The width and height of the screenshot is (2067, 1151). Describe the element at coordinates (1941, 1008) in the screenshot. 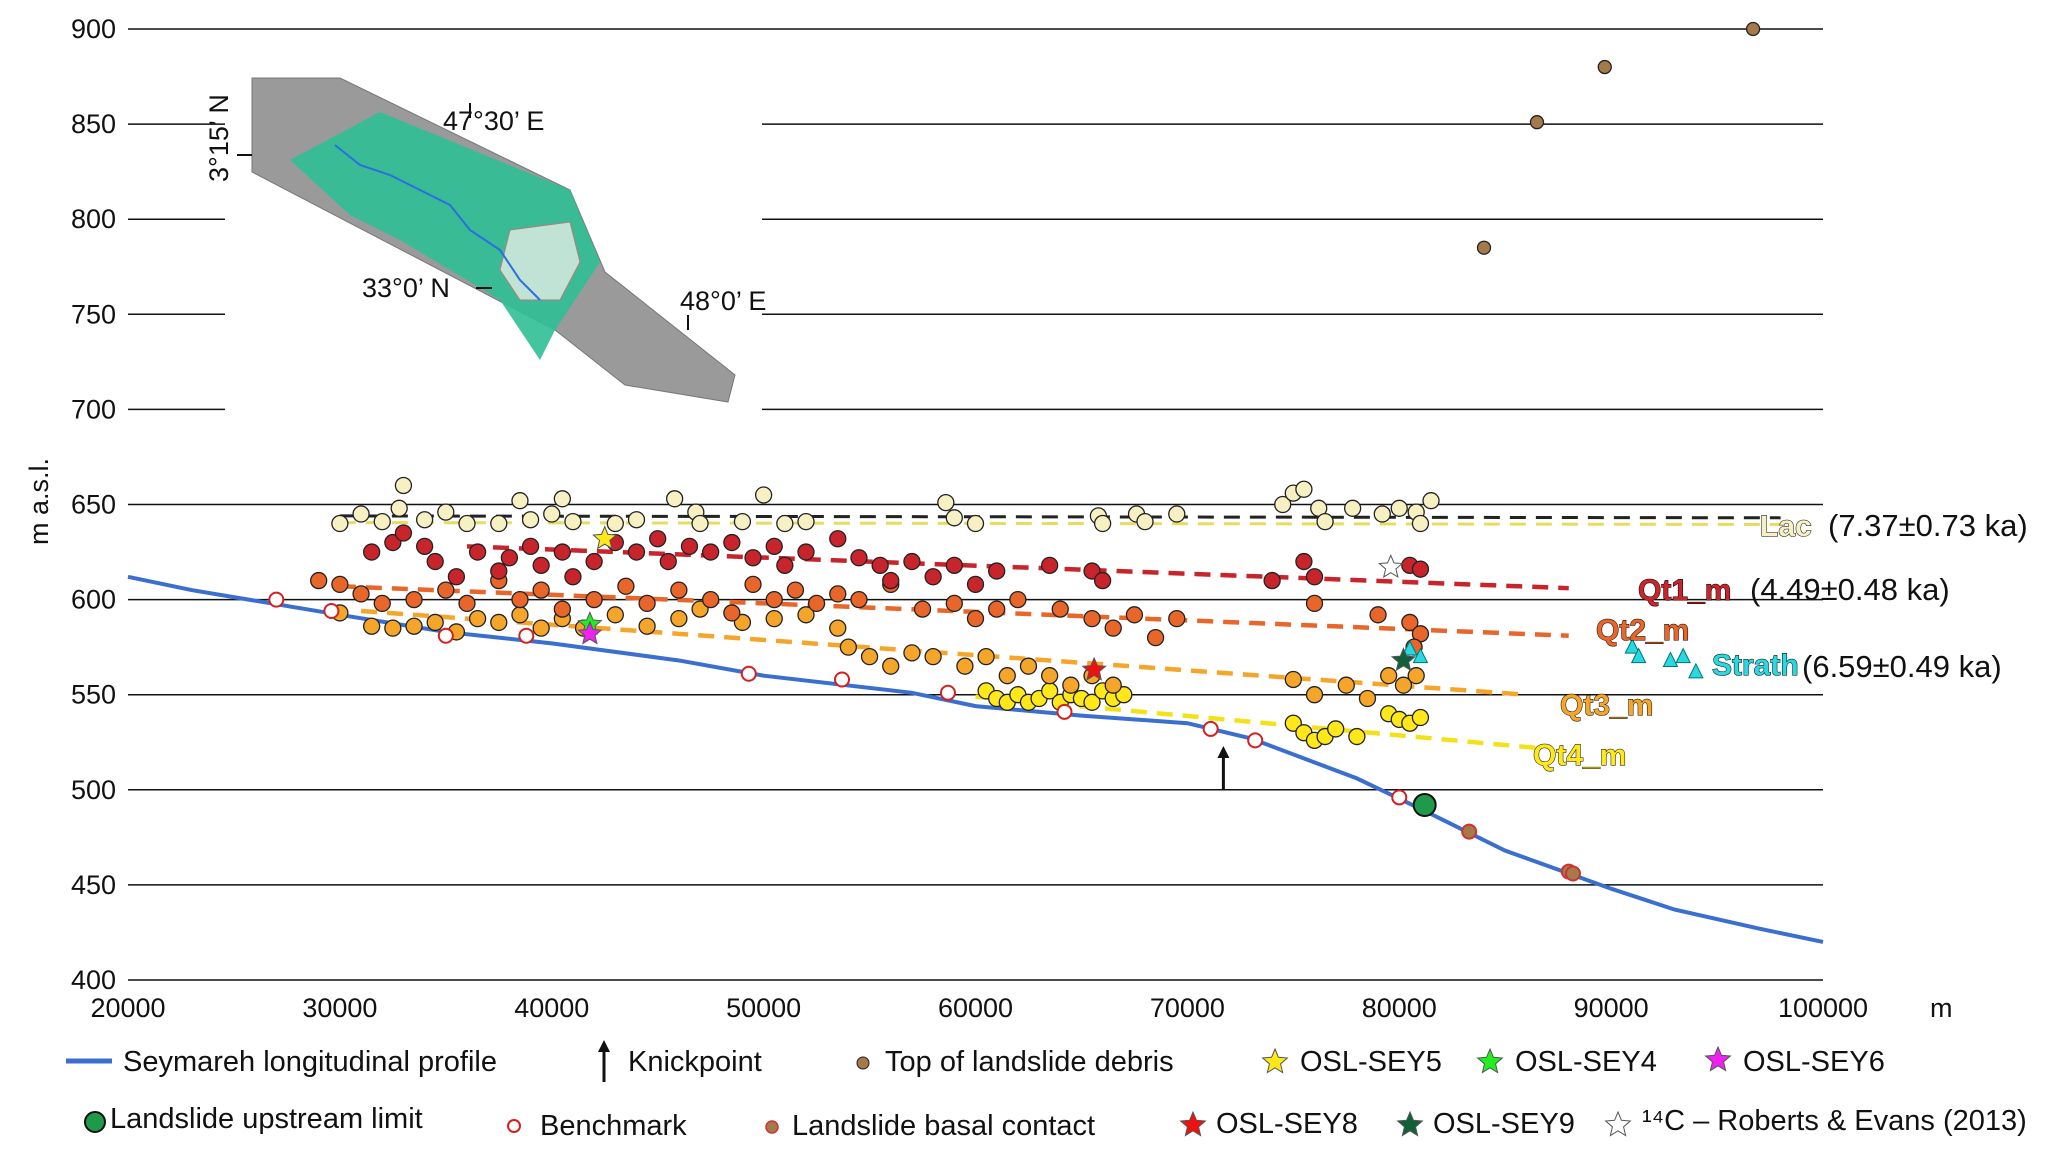

I see `x-axis-label: m` at that location.